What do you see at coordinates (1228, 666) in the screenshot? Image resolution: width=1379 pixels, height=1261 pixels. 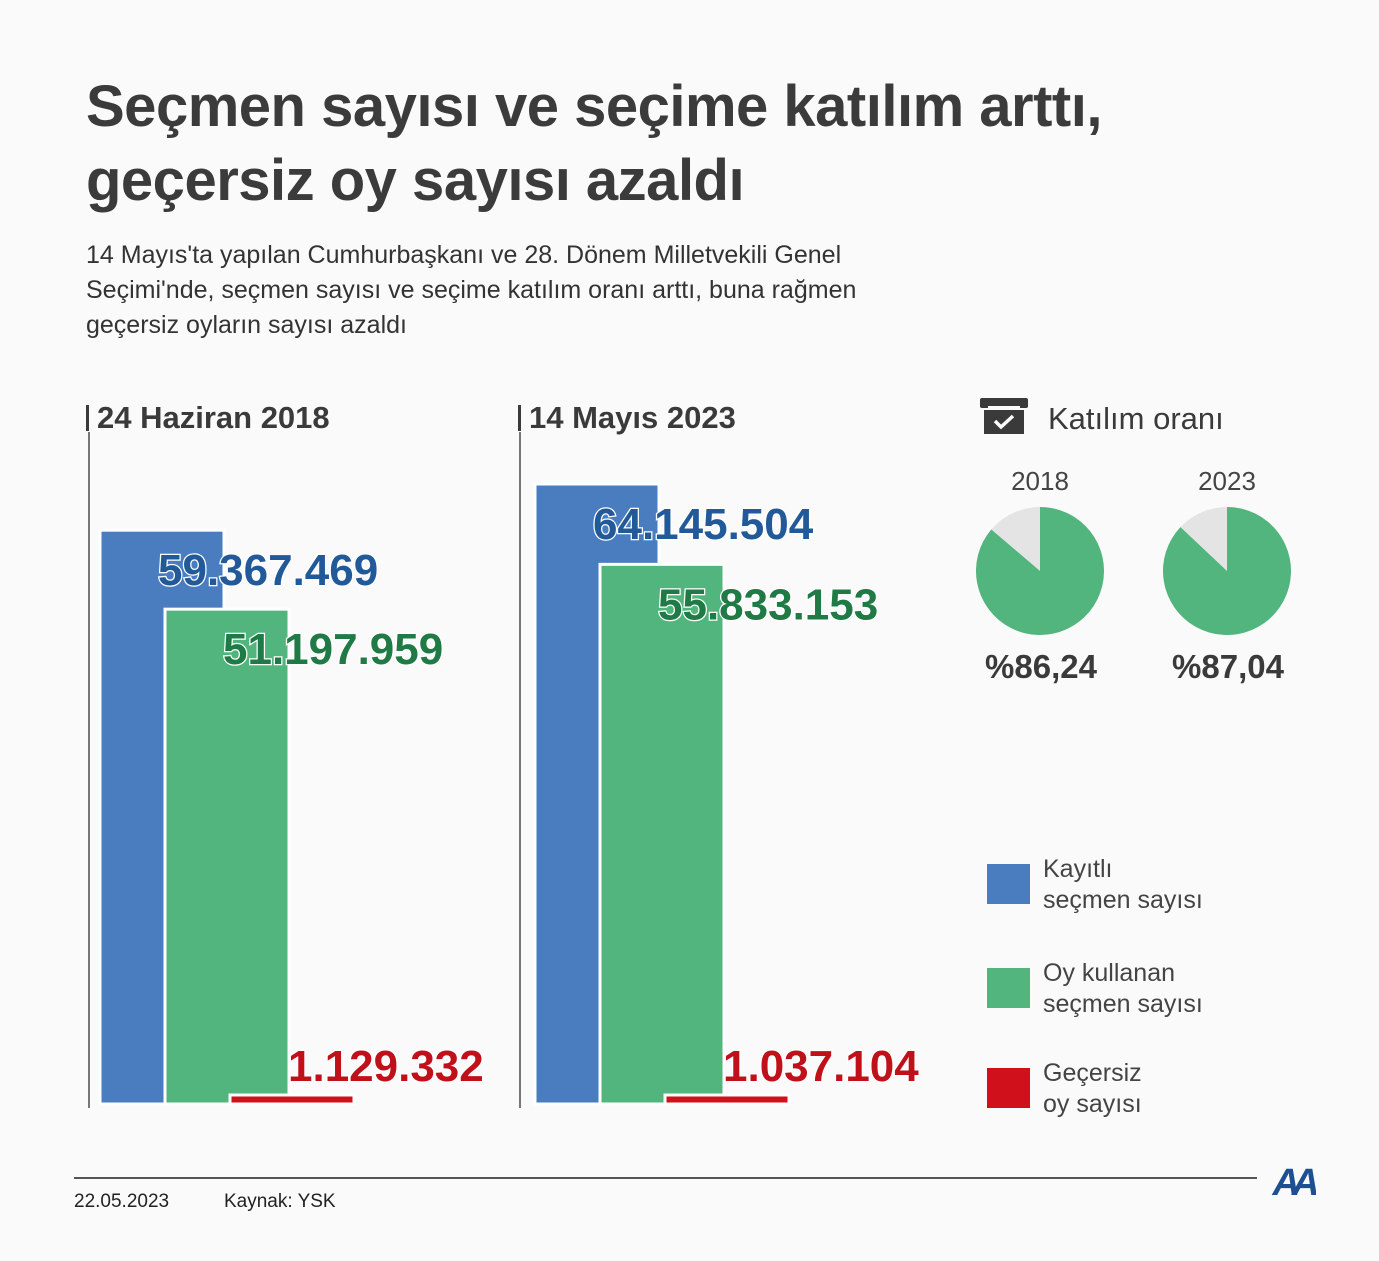 I see `pie-percent-2023: %87,04` at bounding box center [1228, 666].